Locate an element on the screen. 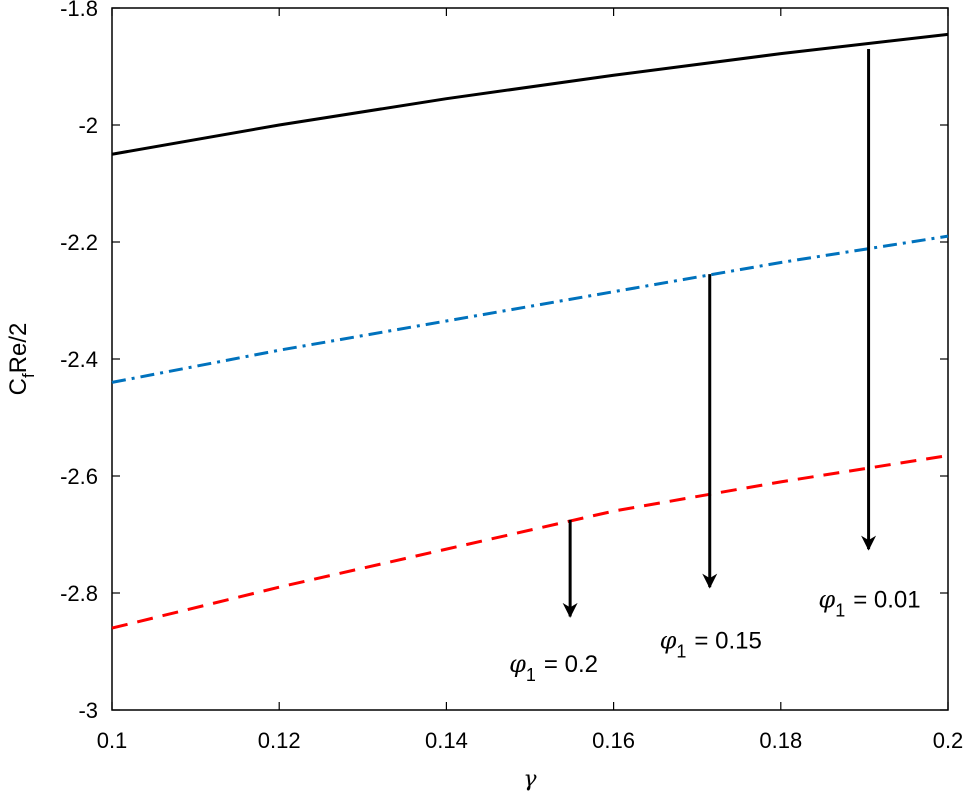  y-tick-label: -2.6 is located at coordinates (79, 476).